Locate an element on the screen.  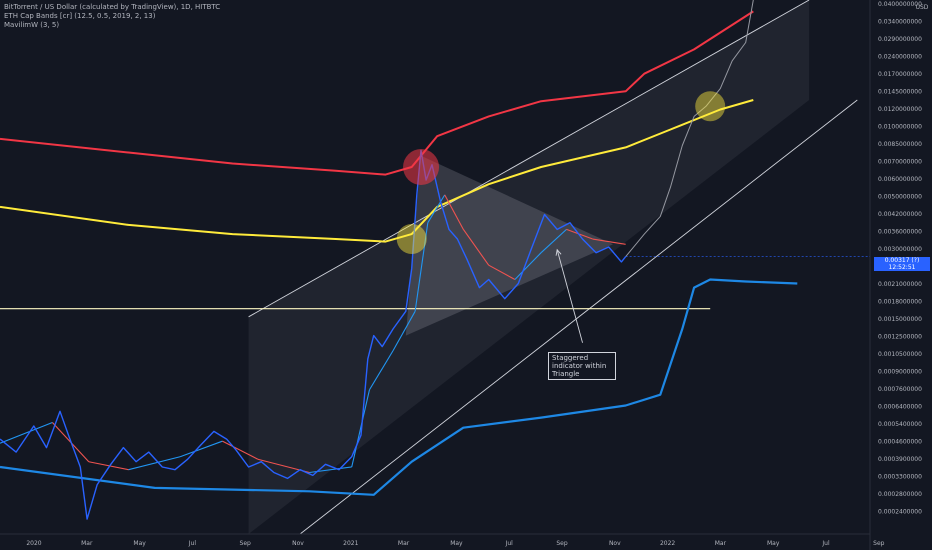
y-tick-label: 0.0002400000 is located at coordinates (900, 512).